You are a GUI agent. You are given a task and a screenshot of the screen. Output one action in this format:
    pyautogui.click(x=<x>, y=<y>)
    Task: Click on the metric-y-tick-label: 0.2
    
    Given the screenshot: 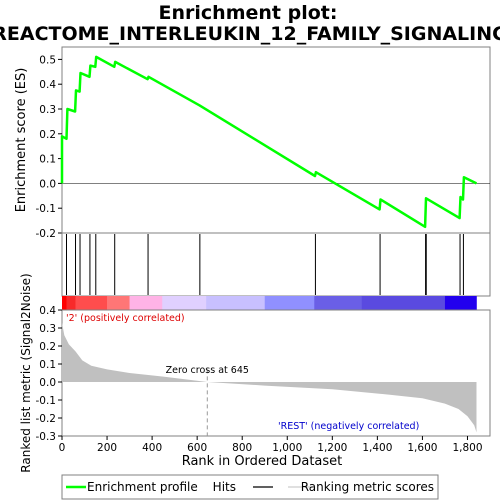 What is the action you would take?
    pyautogui.click(x=47, y=347)
    